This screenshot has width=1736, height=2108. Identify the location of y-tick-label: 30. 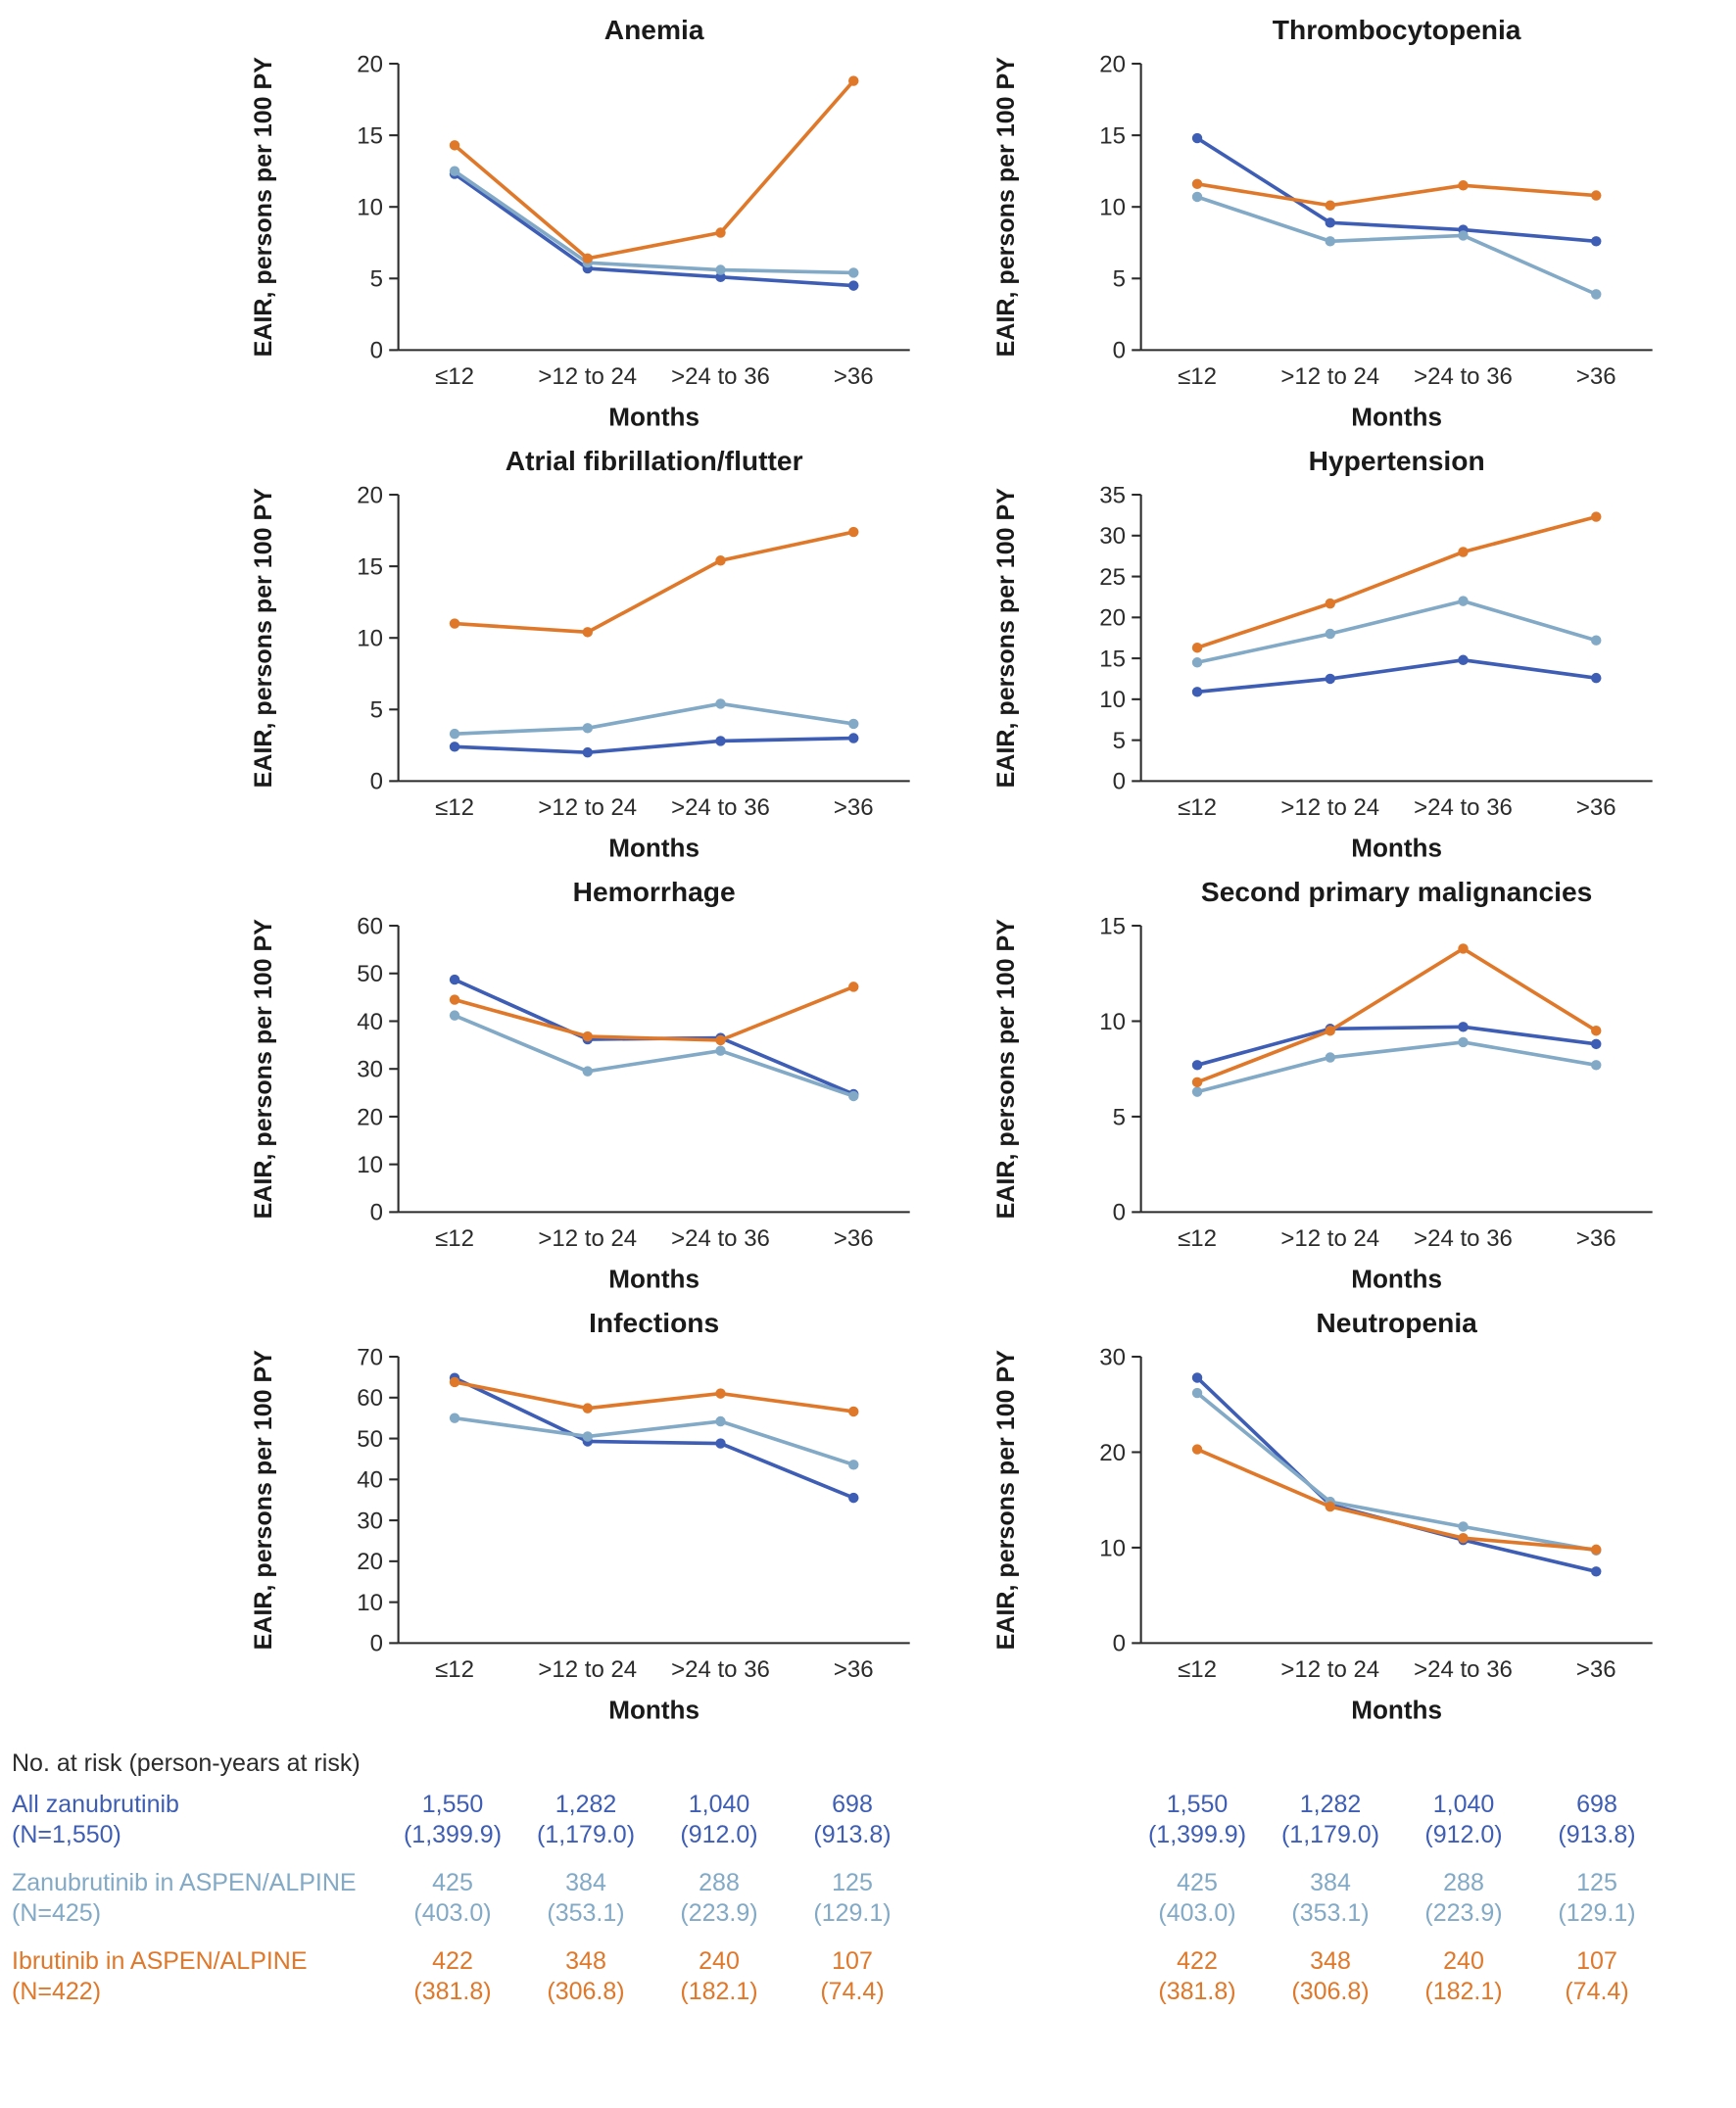
(1112, 1357).